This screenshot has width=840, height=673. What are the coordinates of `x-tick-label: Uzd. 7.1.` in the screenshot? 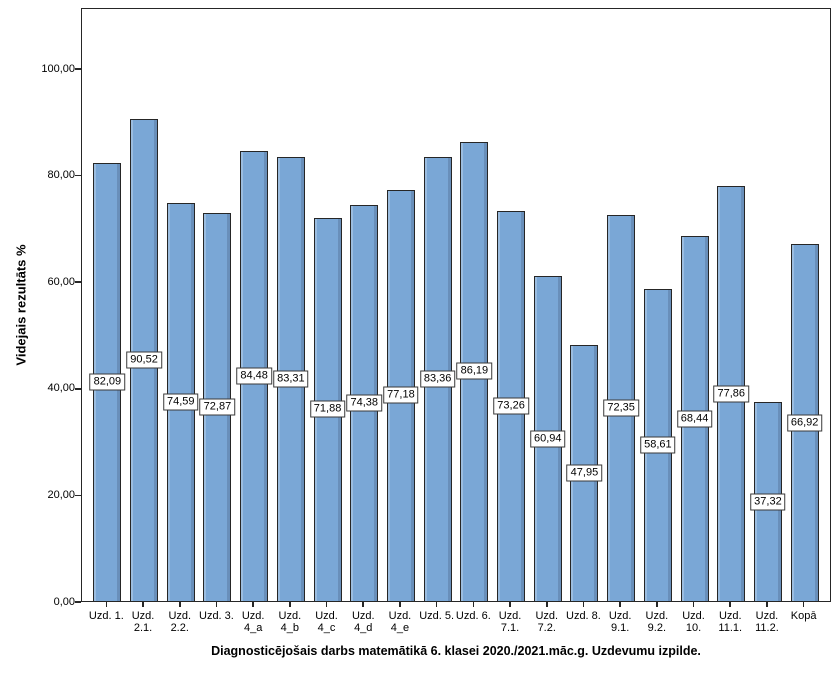 It's located at (510, 622).